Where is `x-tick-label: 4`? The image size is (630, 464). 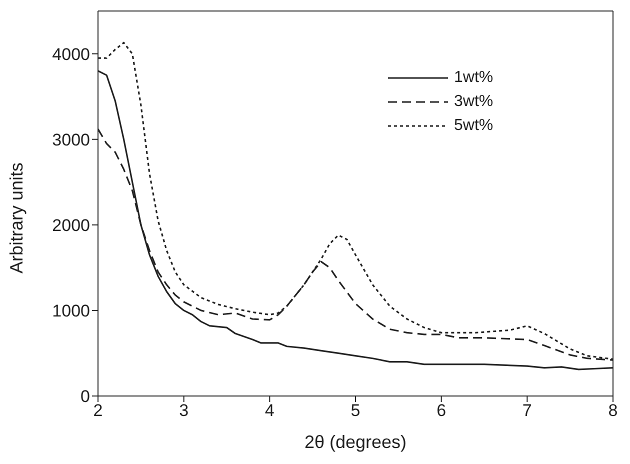
x-tick-label: 4 is located at coordinates (269, 410).